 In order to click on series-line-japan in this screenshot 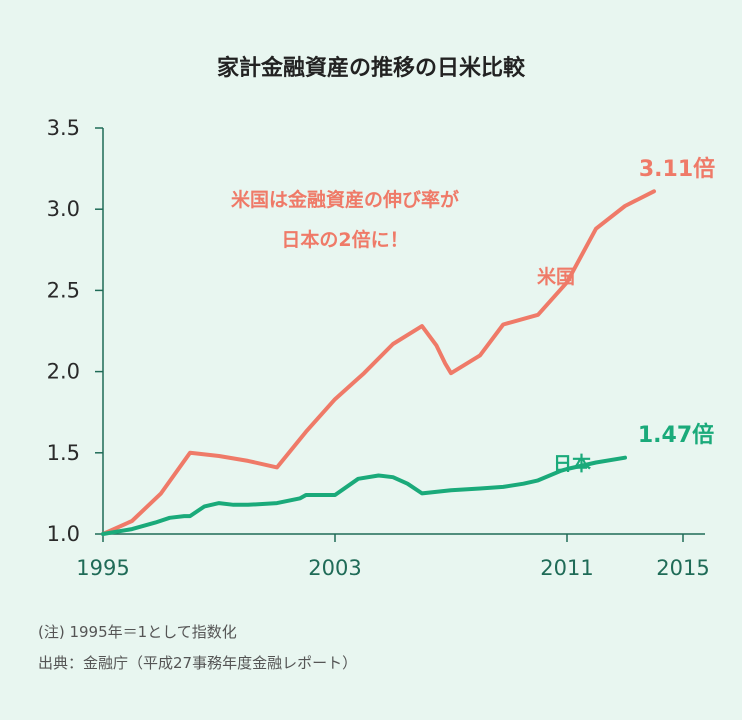, I will do `click(364, 495)`.